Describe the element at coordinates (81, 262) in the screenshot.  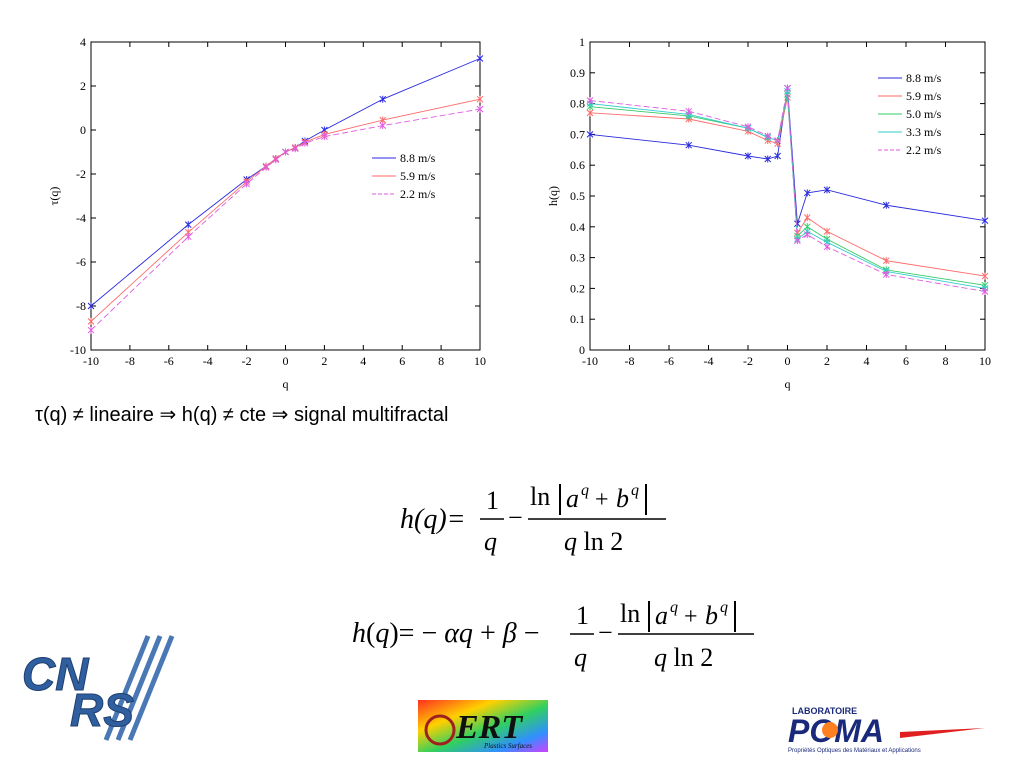
I see `y-tick-label: -6` at that location.